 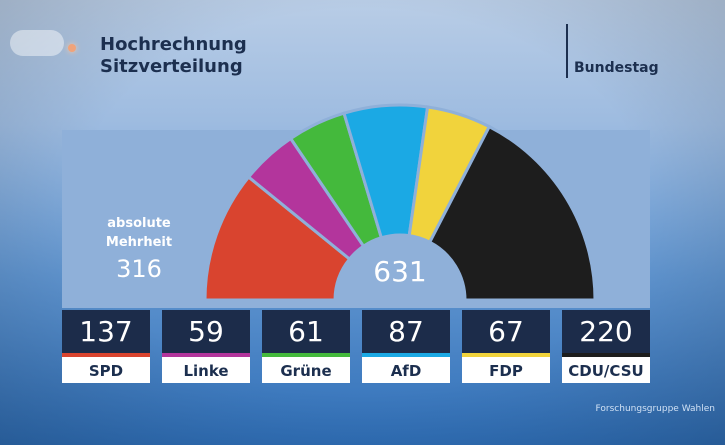 What do you see at coordinates (306, 355) in the screenshot?
I see `party-color-stripe-gr-ne` at bounding box center [306, 355].